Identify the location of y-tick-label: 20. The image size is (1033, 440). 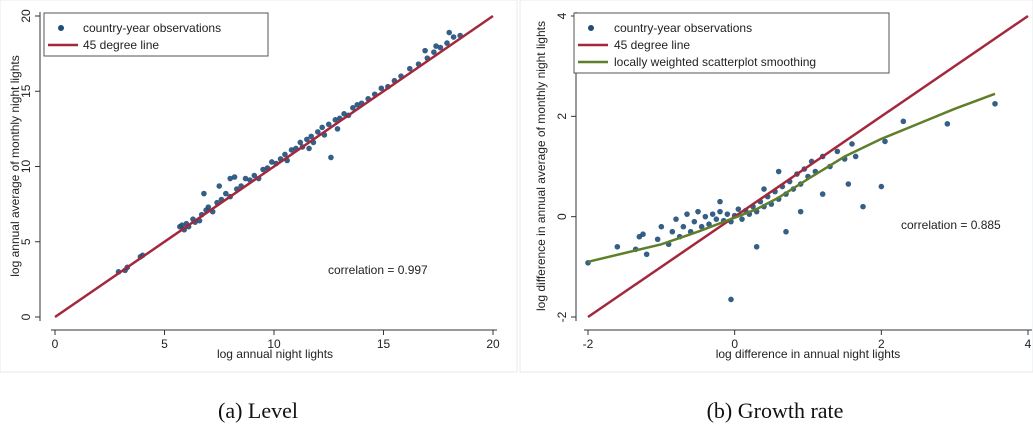
(26, 16).